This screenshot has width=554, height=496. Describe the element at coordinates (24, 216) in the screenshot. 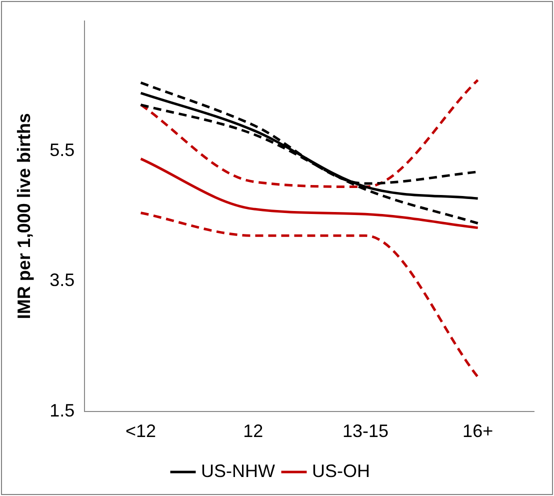

I see `y-axis-title: IMR per 1,000 live births` at that location.